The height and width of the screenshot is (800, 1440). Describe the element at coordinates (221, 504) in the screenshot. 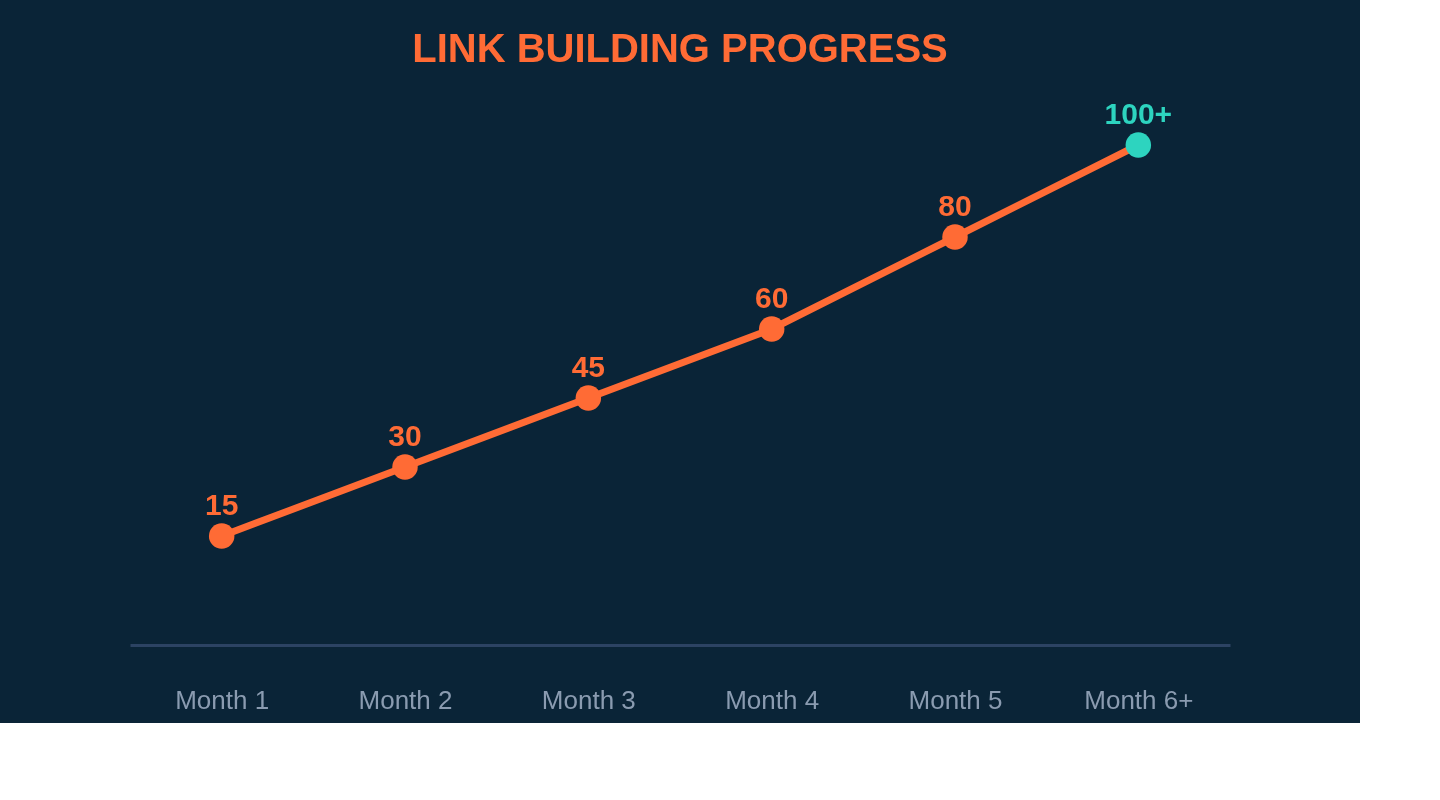

I see `data-label: 15` at that location.